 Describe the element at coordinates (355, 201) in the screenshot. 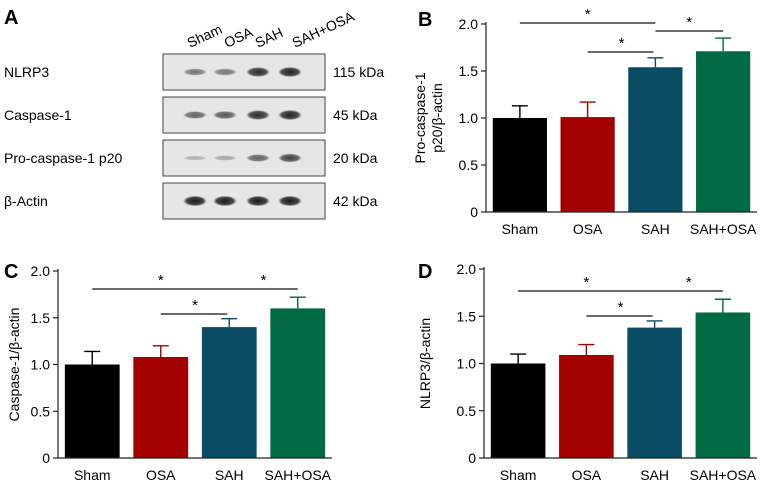

I see `blot-size-label: 42 kDa` at that location.